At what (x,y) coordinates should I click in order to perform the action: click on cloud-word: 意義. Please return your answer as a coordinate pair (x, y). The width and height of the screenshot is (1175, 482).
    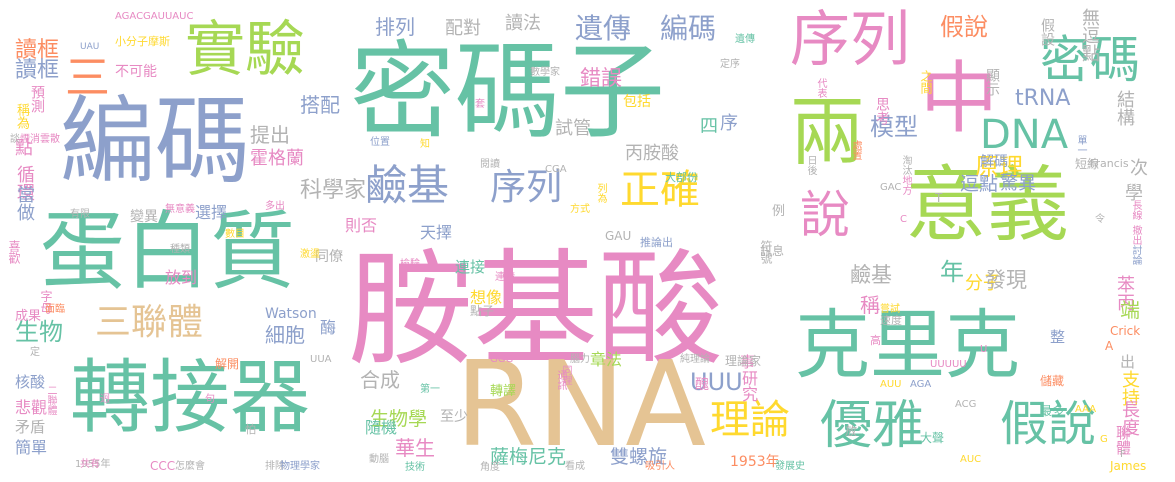
    Looking at the image, I should click on (987, 205).